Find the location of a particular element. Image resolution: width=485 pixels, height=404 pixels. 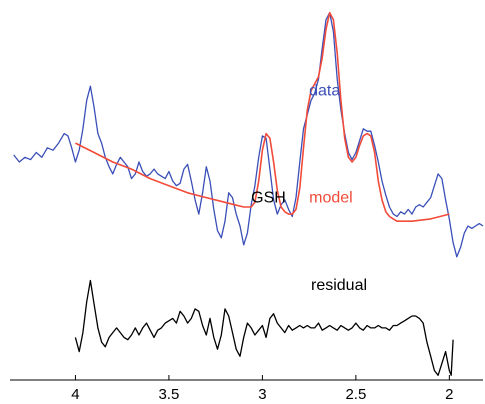

x-axis-ticks: 4 3.5 3 2.5 2 is located at coordinates (262, 389).